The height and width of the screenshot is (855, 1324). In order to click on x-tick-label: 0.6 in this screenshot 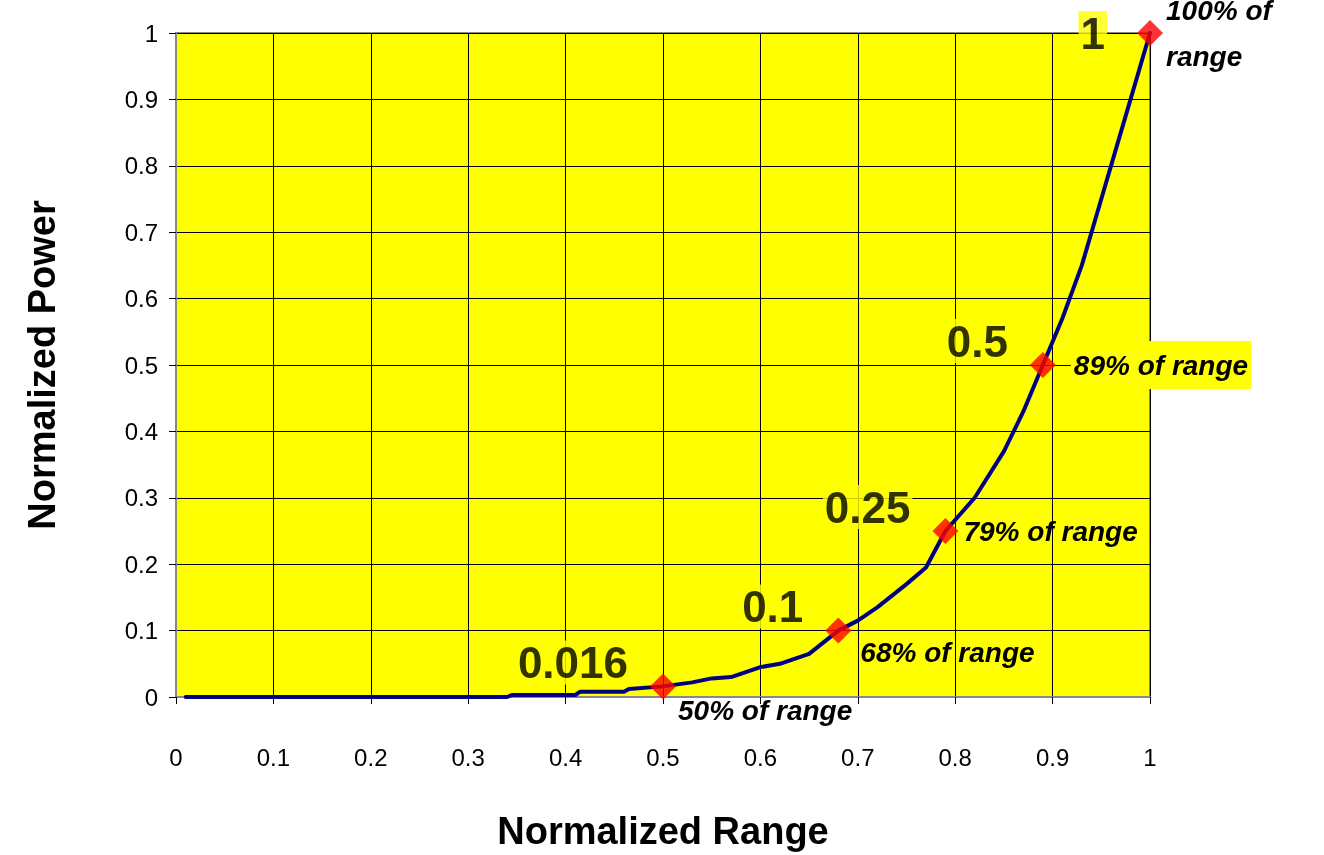, I will do `click(760, 757)`.